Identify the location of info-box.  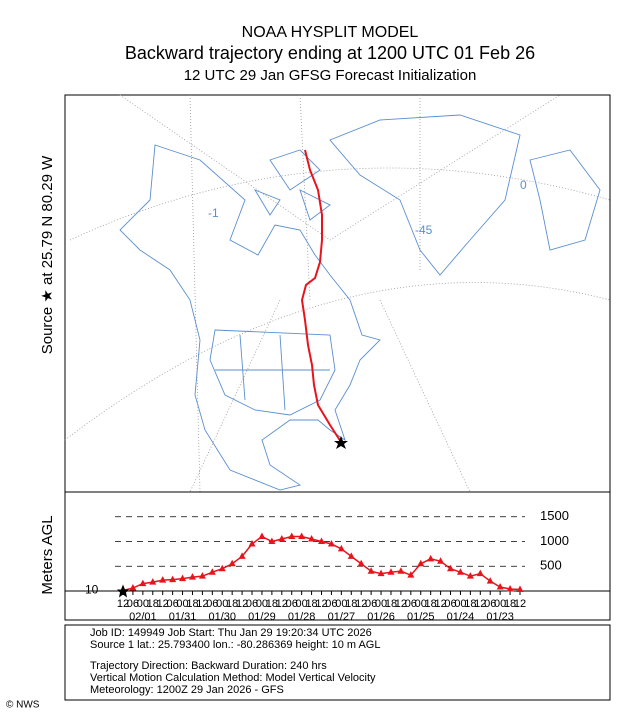
(337, 662).